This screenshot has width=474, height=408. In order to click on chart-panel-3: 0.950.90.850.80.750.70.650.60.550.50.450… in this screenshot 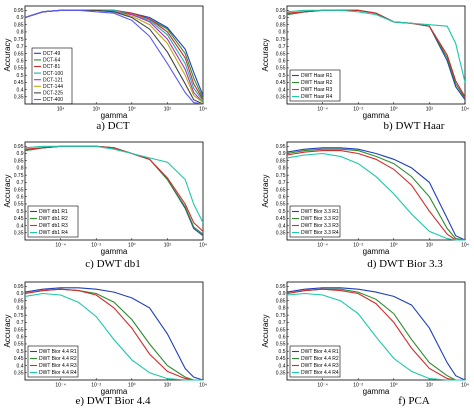, I will do `click(105, 205)`.